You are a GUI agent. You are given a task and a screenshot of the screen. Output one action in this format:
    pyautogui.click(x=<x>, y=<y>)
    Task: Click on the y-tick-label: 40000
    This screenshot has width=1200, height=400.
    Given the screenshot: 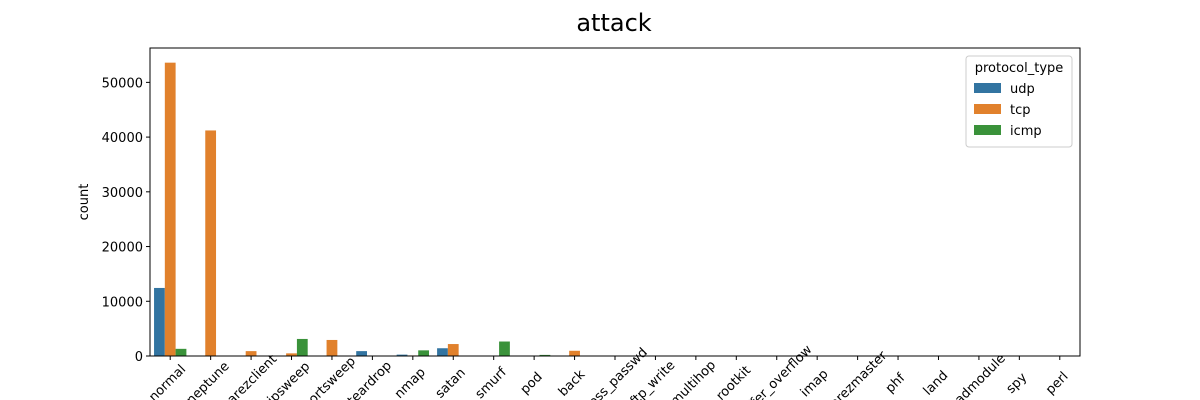 What is the action you would take?
    pyautogui.click(x=122, y=138)
    